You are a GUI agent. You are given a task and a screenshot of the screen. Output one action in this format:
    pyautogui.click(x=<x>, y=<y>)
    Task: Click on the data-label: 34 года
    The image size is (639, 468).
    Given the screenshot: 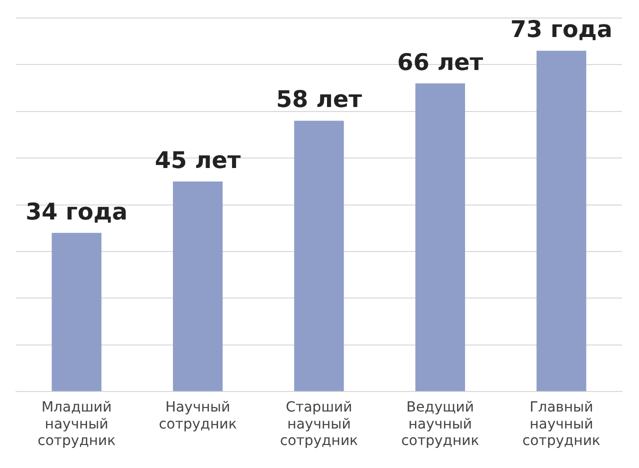 What is the action you would take?
    pyautogui.click(x=77, y=212)
    